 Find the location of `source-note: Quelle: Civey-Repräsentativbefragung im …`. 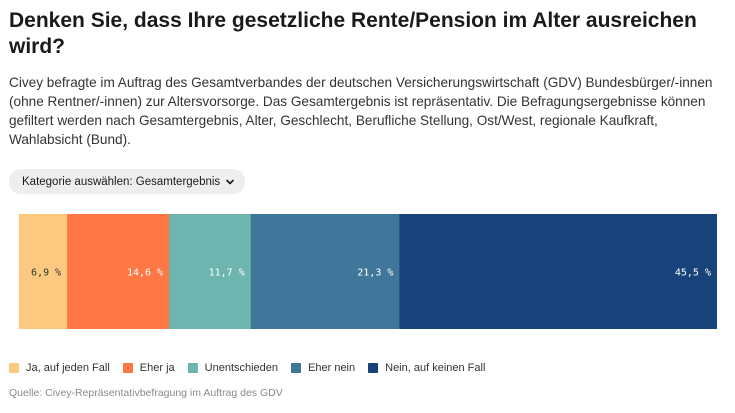

source-note: Quelle: Civey-Repräsentativbefragung im … is located at coordinates (146, 393).